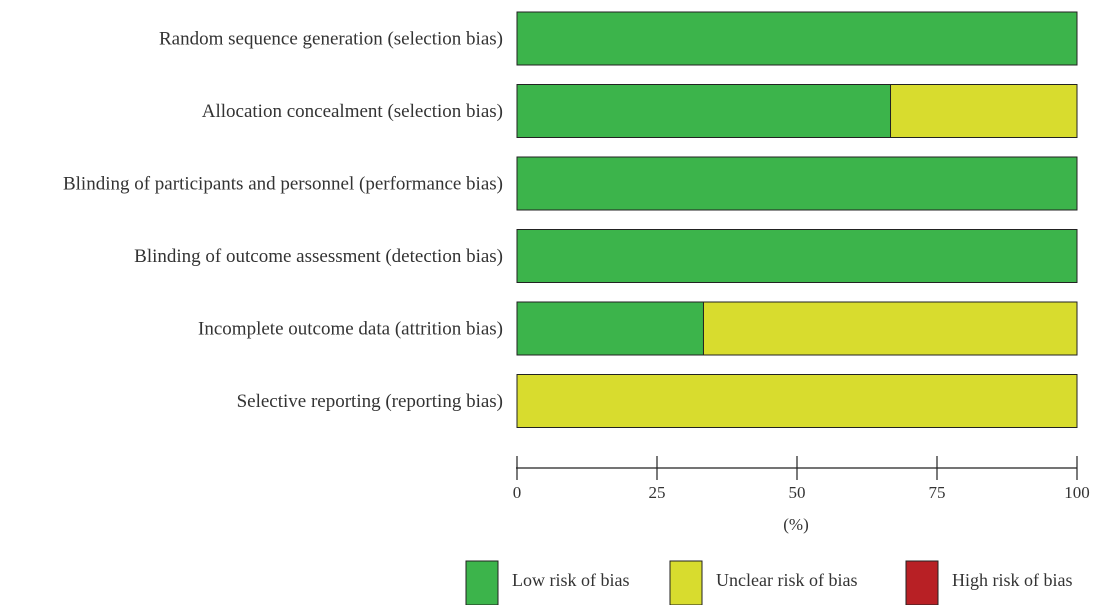  What do you see at coordinates (801, 479) in the screenshot?
I see `x-axis-ticks: 0 25 50 75 100` at bounding box center [801, 479].